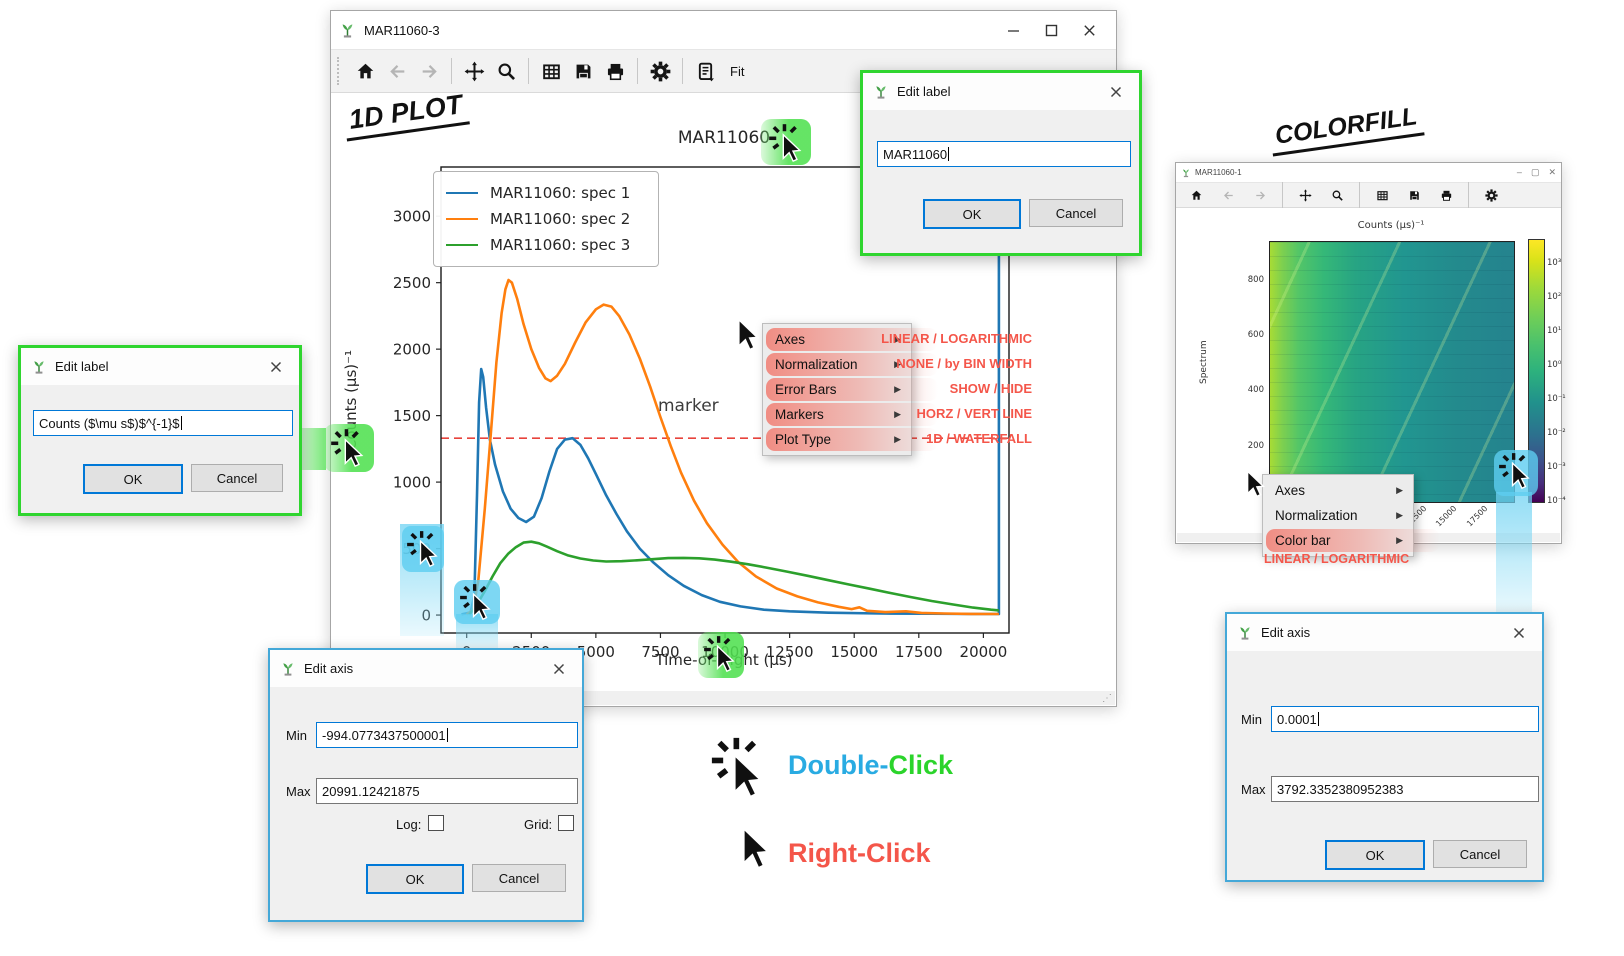 The height and width of the screenshot is (956, 1624). What do you see at coordinates (660, 652) in the screenshot?
I see `svg-text: 7500` at bounding box center [660, 652].